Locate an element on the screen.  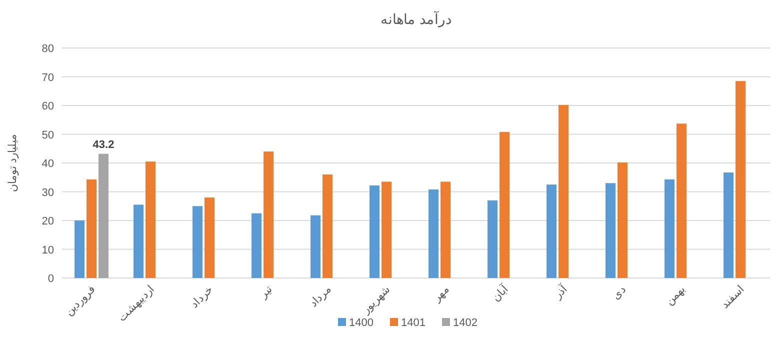
x-tick-label: مرداد is located at coordinates (320, 297).